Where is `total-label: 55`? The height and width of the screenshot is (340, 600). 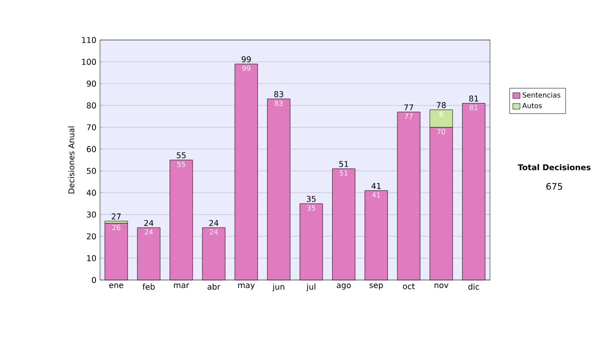
total-label: 55 is located at coordinates (181, 155).